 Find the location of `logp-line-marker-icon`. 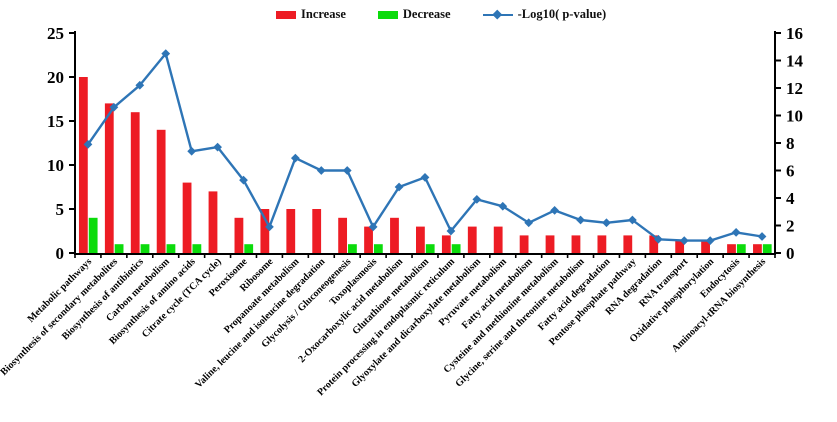

logp-line-marker-icon is located at coordinates (497, 14).